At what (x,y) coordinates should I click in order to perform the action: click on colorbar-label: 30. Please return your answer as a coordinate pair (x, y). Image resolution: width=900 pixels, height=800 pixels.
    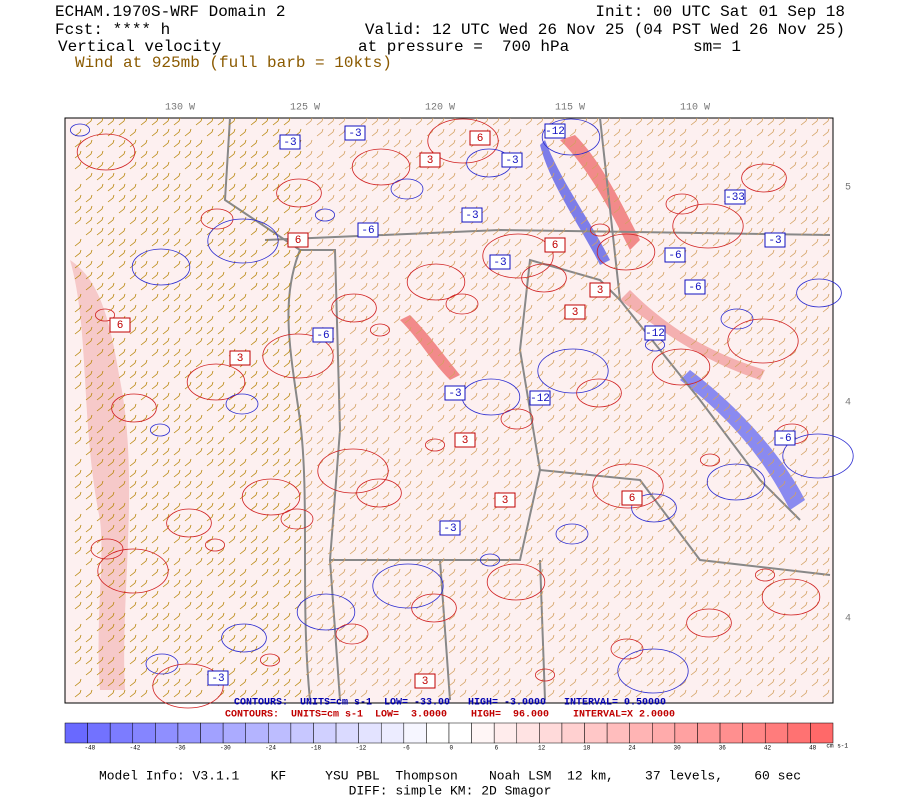
    Looking at the image, I should click on (678, 748).